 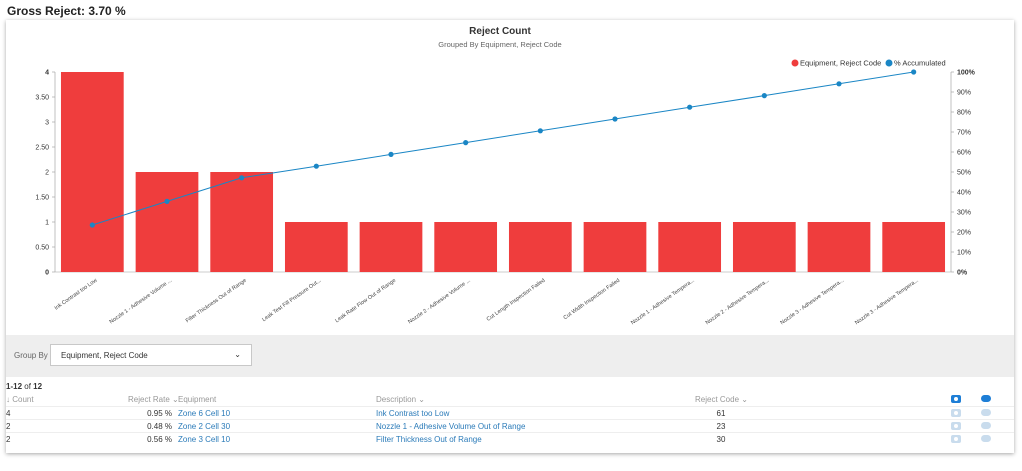 I want to click on row-description-link: Ink Contrast too Low, so click(x=413, y=413).